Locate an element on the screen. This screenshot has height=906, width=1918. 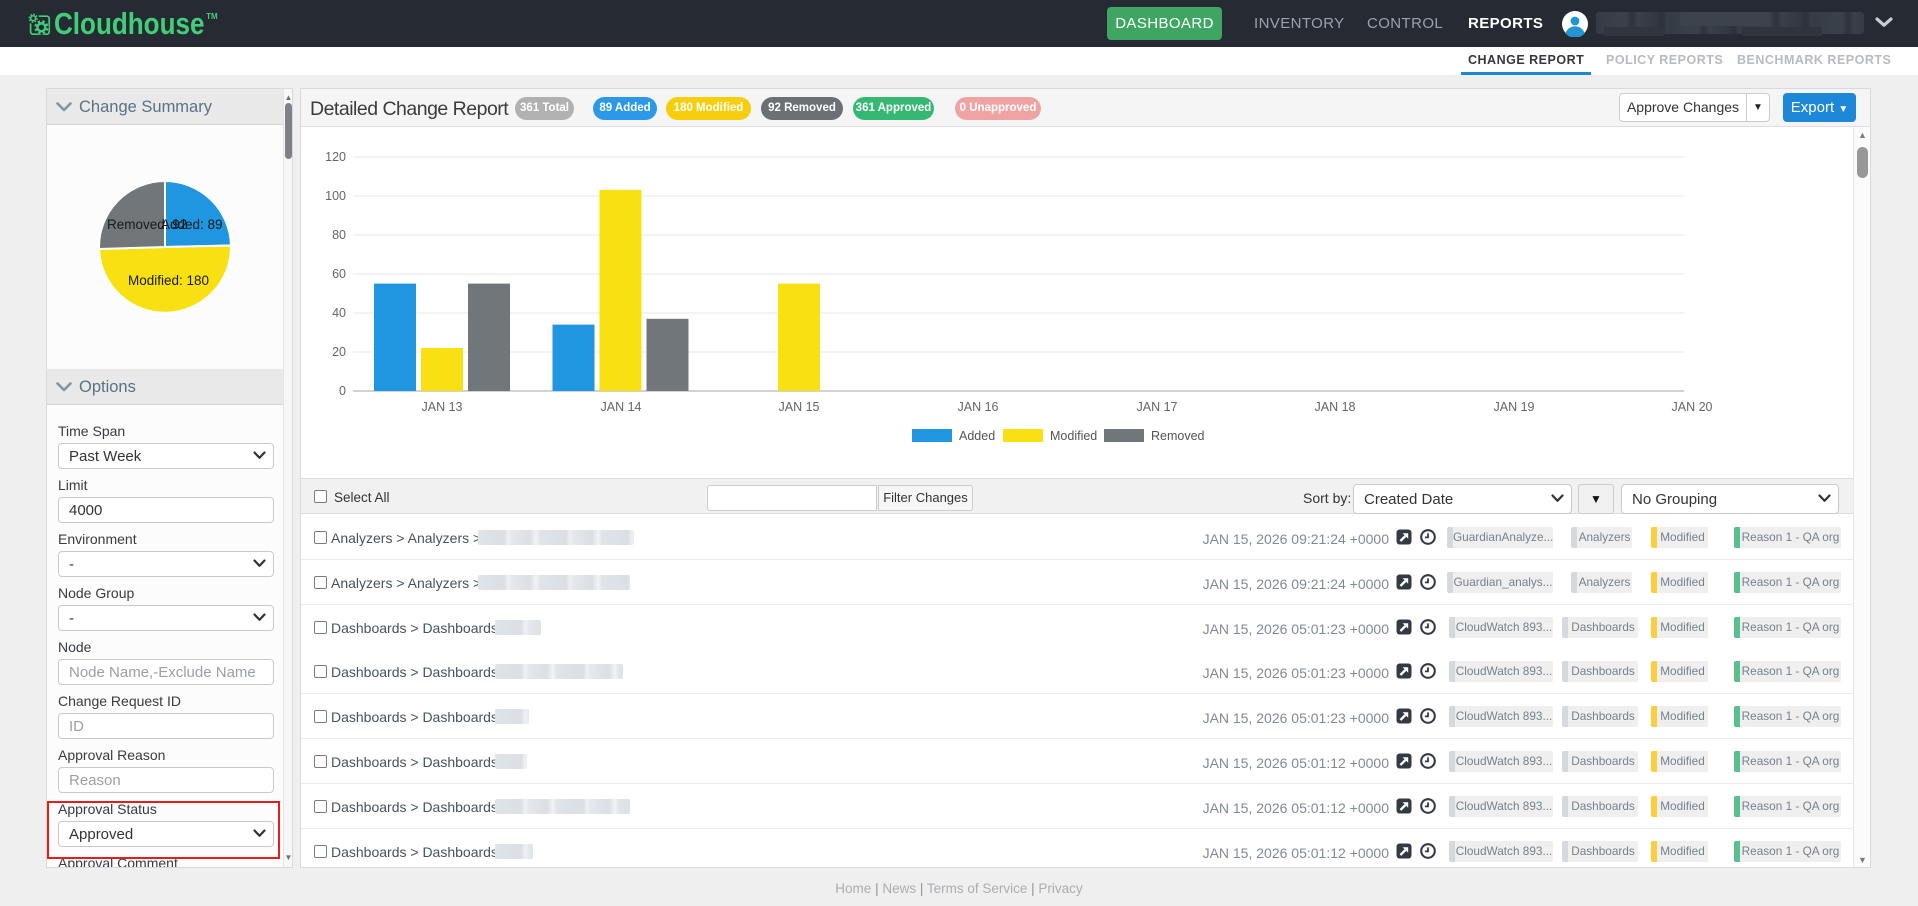
svg-text: JAN 13 is located at coordinates (442, 407).